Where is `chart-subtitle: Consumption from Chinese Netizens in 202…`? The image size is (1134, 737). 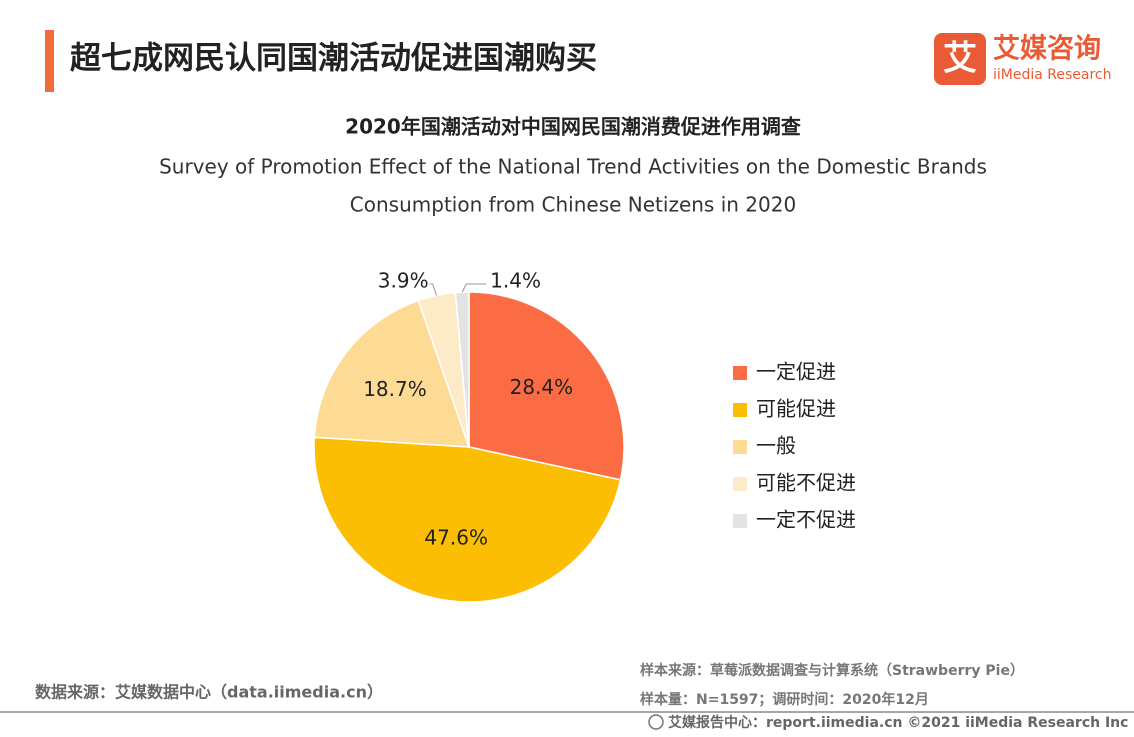
chart-subtitle: Consumption from Chinese Netizens in 202… is located at coordinates (573, 205).